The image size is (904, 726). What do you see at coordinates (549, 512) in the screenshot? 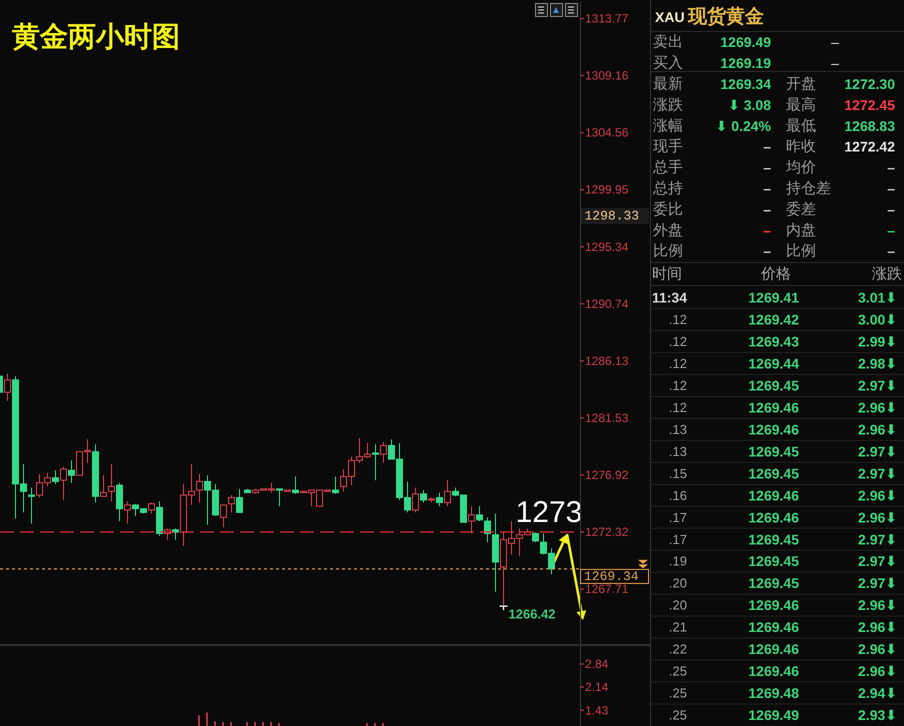
I see `annotation: 1273` at bounding box center [549, 512].